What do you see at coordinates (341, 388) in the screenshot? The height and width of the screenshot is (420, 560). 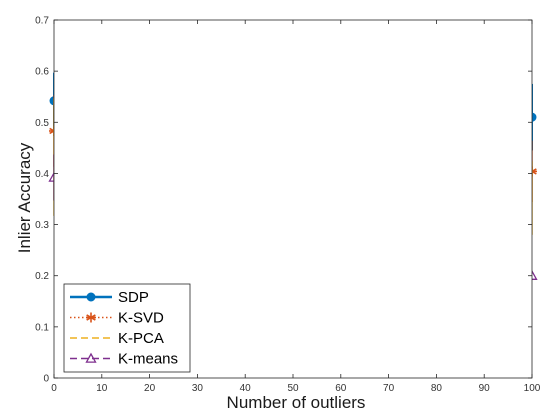 I see `x-tick-label: 60` at bounding box center [341, 388].